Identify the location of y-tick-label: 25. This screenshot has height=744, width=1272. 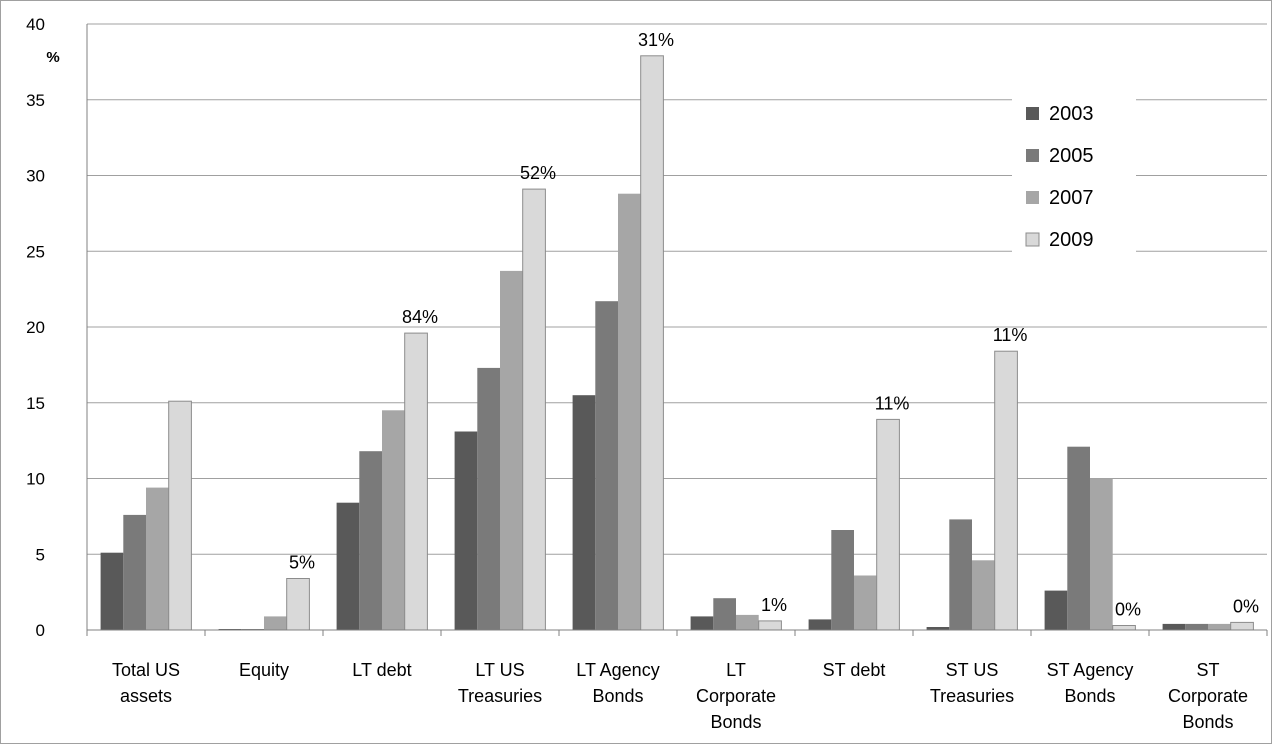
(35, 251).